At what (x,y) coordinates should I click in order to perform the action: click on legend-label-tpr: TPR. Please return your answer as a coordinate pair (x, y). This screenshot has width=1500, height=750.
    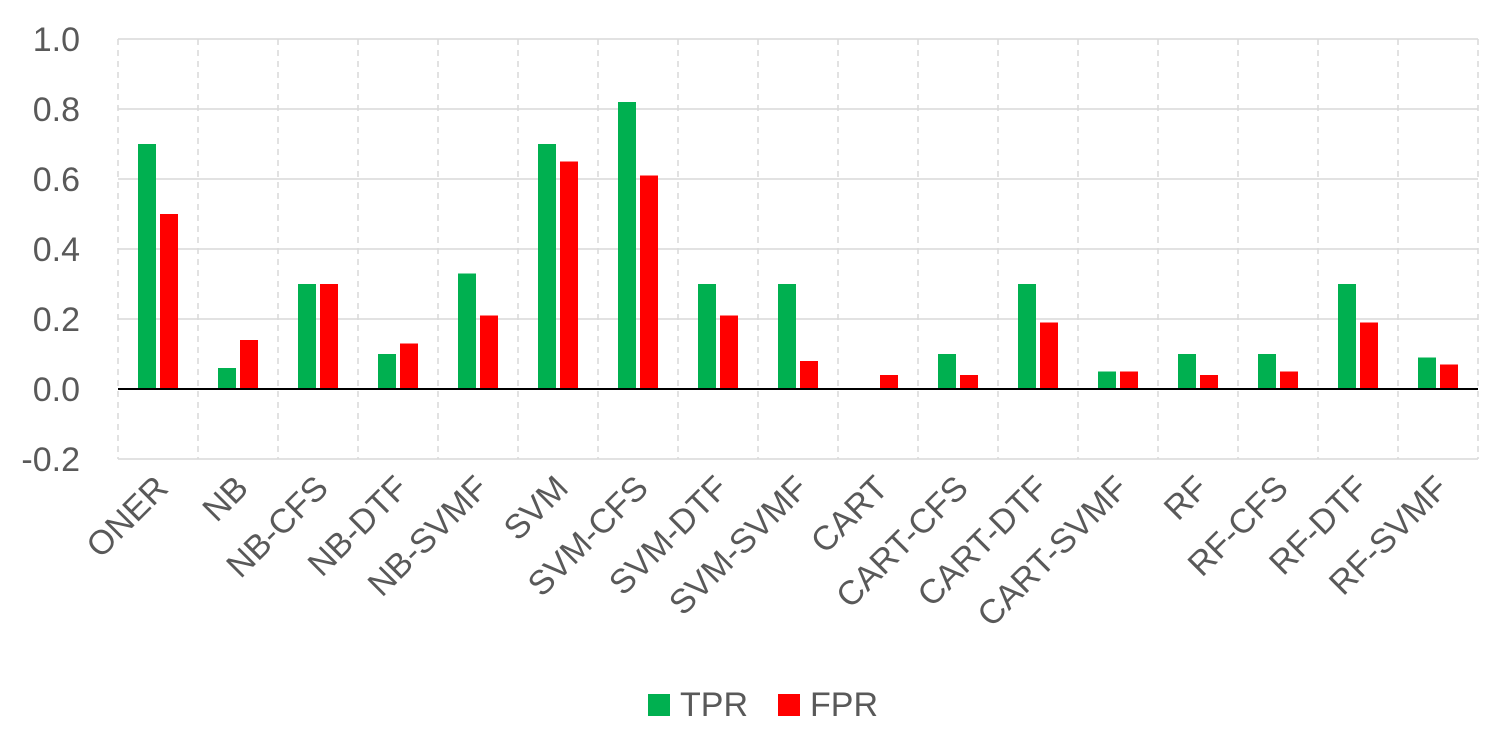
    Looking at the image, I should click on (714, 705).